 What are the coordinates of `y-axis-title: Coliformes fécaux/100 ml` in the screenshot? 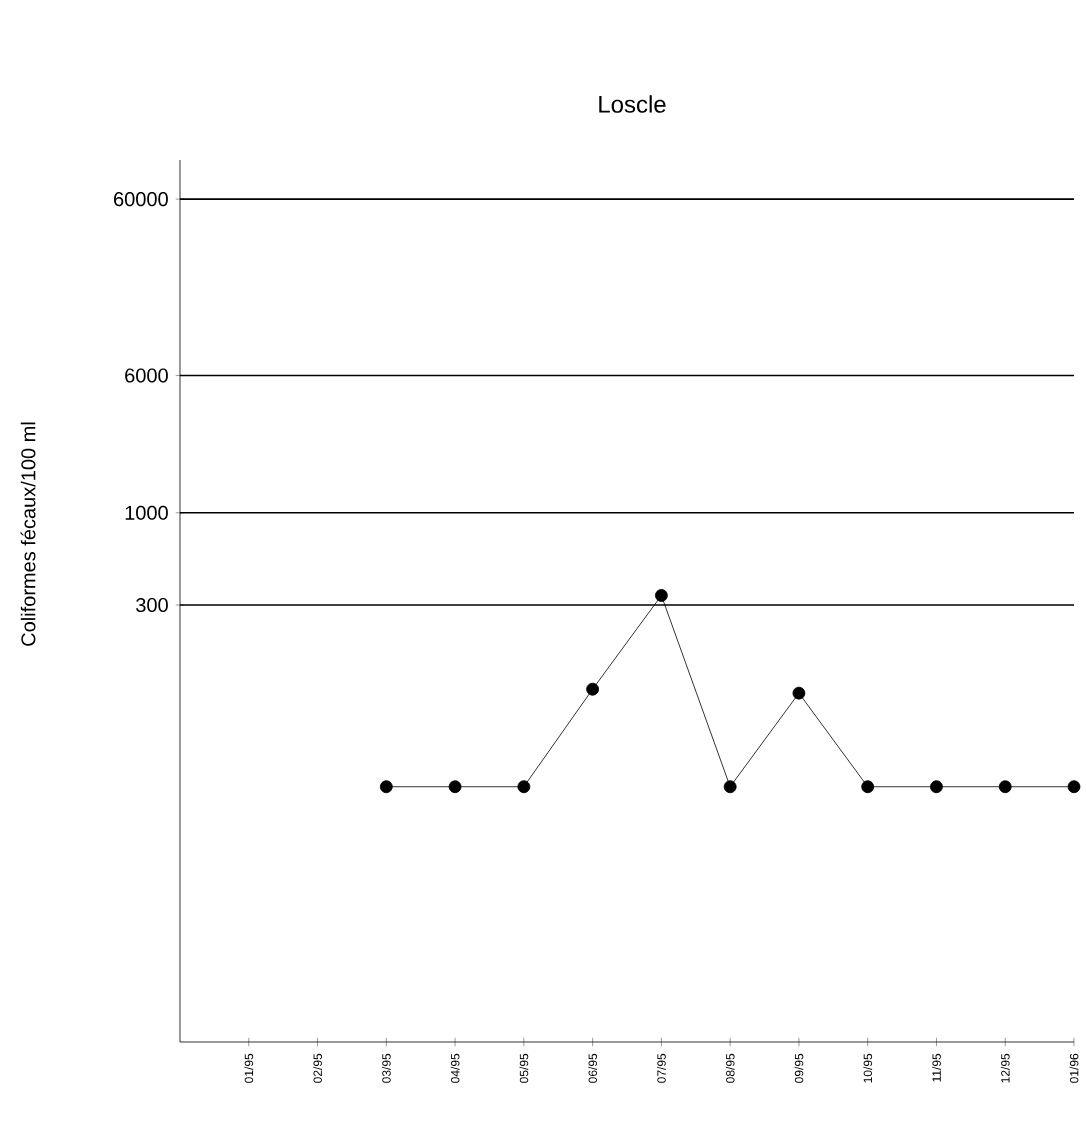 It's located at (28, 534).